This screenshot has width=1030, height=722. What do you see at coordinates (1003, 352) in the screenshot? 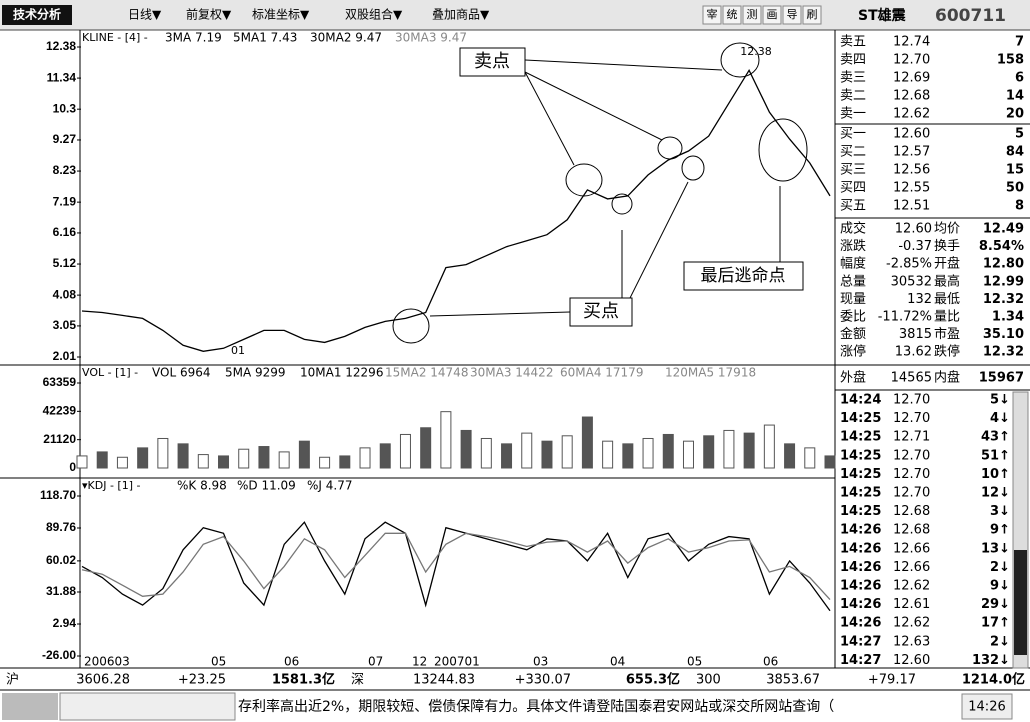
I see `quote-cell: 12.32` at bounding box center [1003, 352].